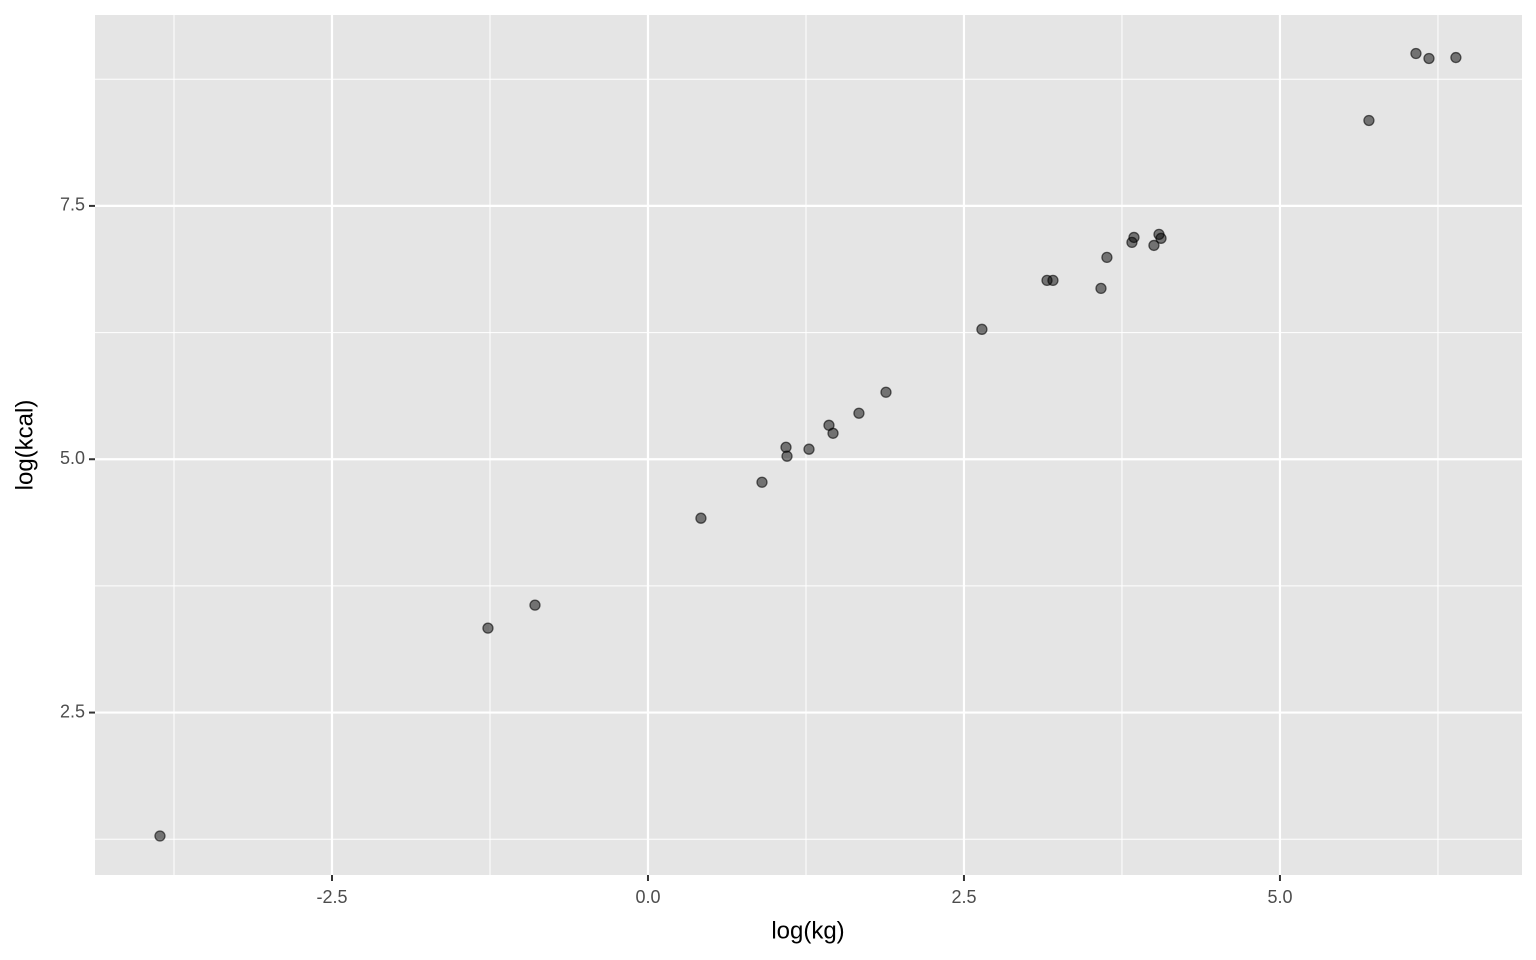 This screenshot has height=960, width=1536. I want to click on x-tick-label: -2.5, so click(331, 897).